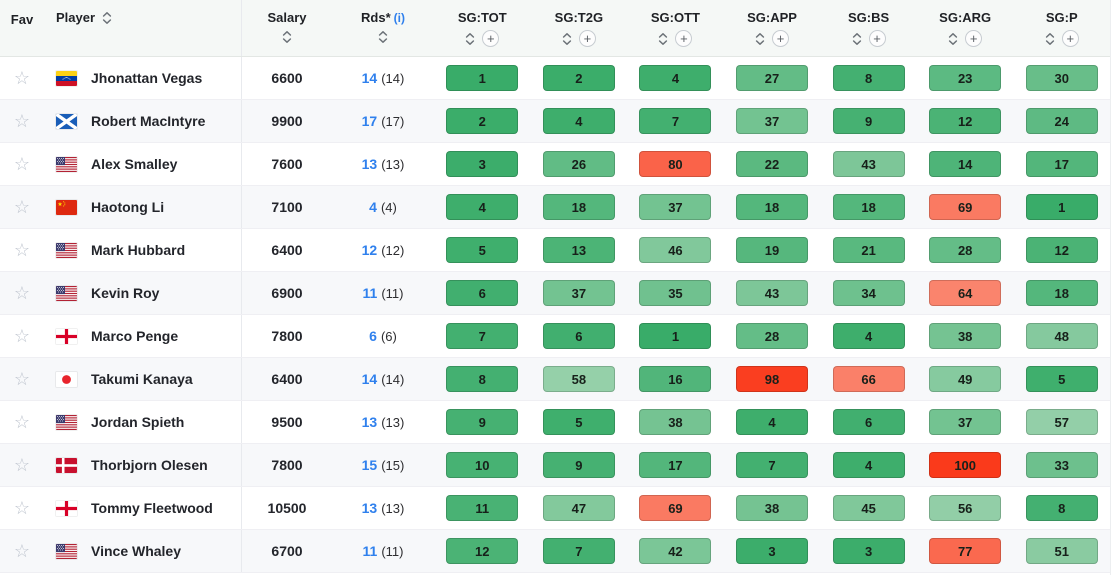 This screenshot has height=575, width=1111. What do you see at coordinates (868, 508) in the screenshot?
I see `sg-rank-chip: 45` at bounding box center [868, 508].